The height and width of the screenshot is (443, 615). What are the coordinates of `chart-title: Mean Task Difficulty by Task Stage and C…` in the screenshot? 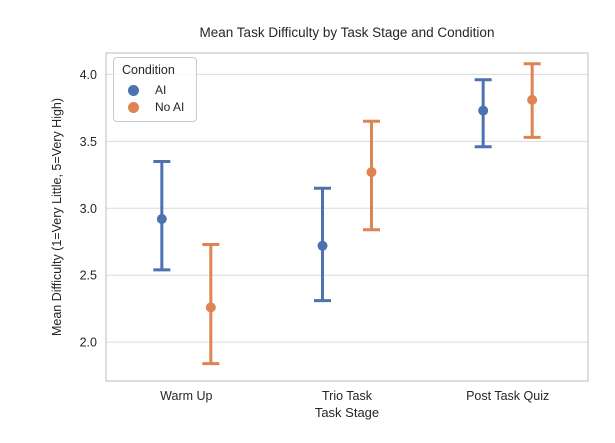 It's located at (347, 32).